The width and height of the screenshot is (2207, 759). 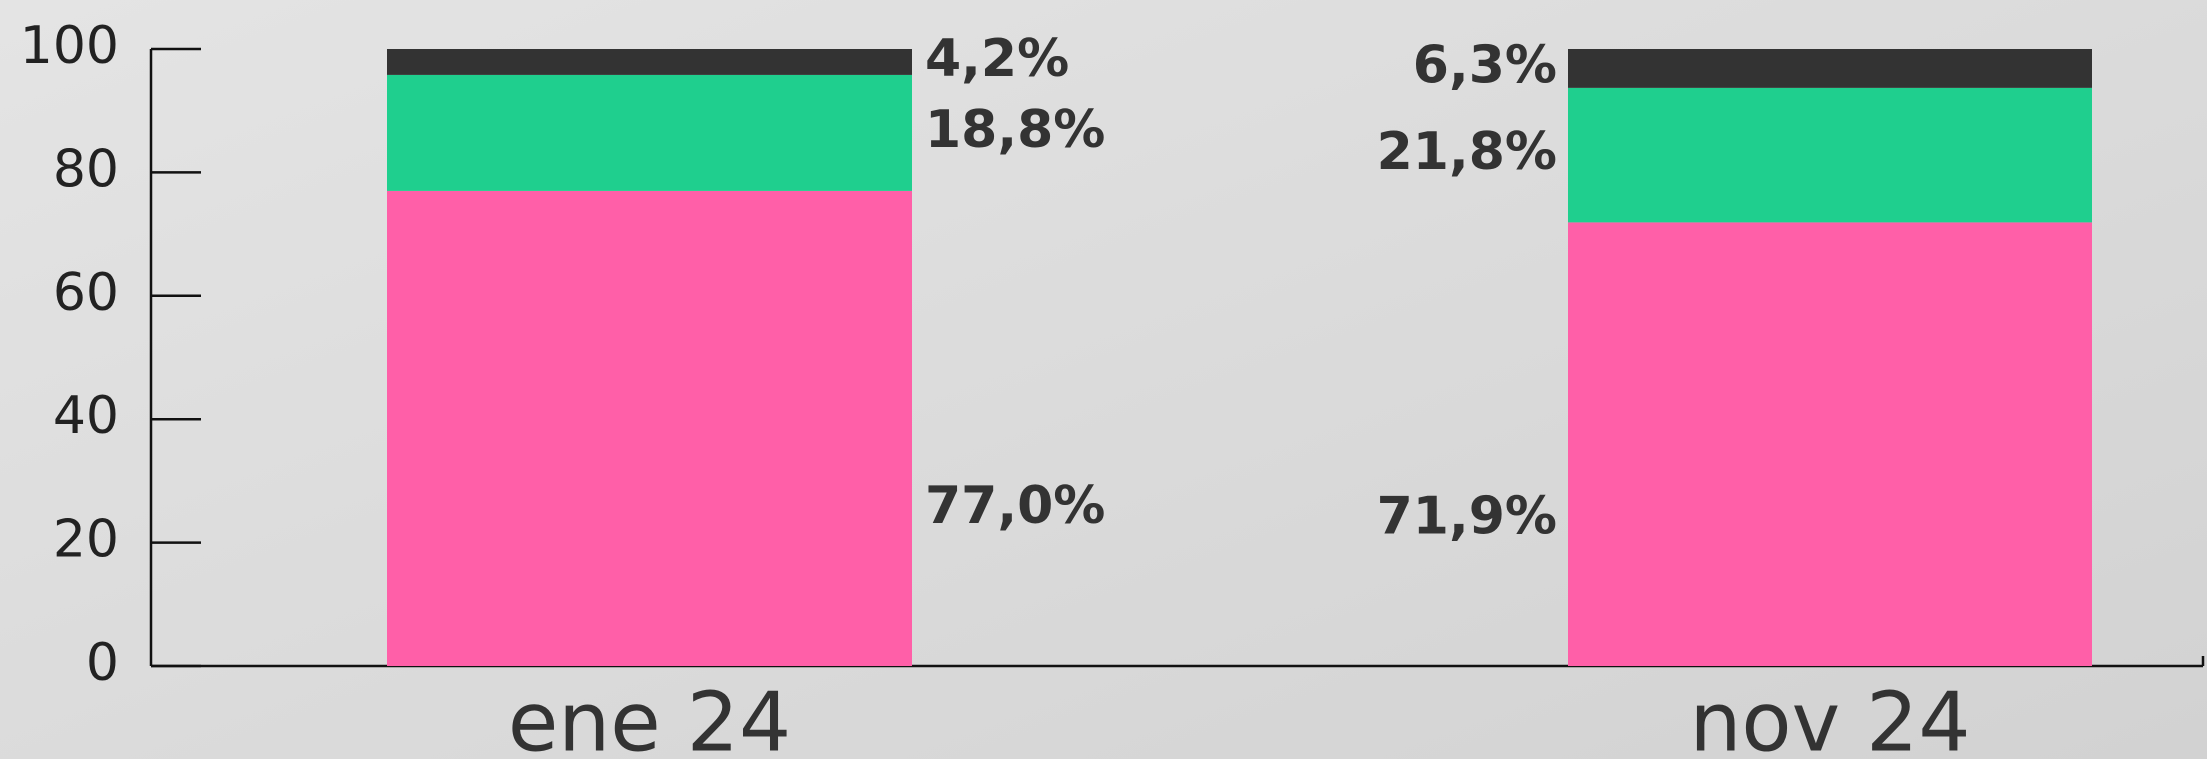 I want to click on value-label: 4,2%, so click(x=997, y=59).